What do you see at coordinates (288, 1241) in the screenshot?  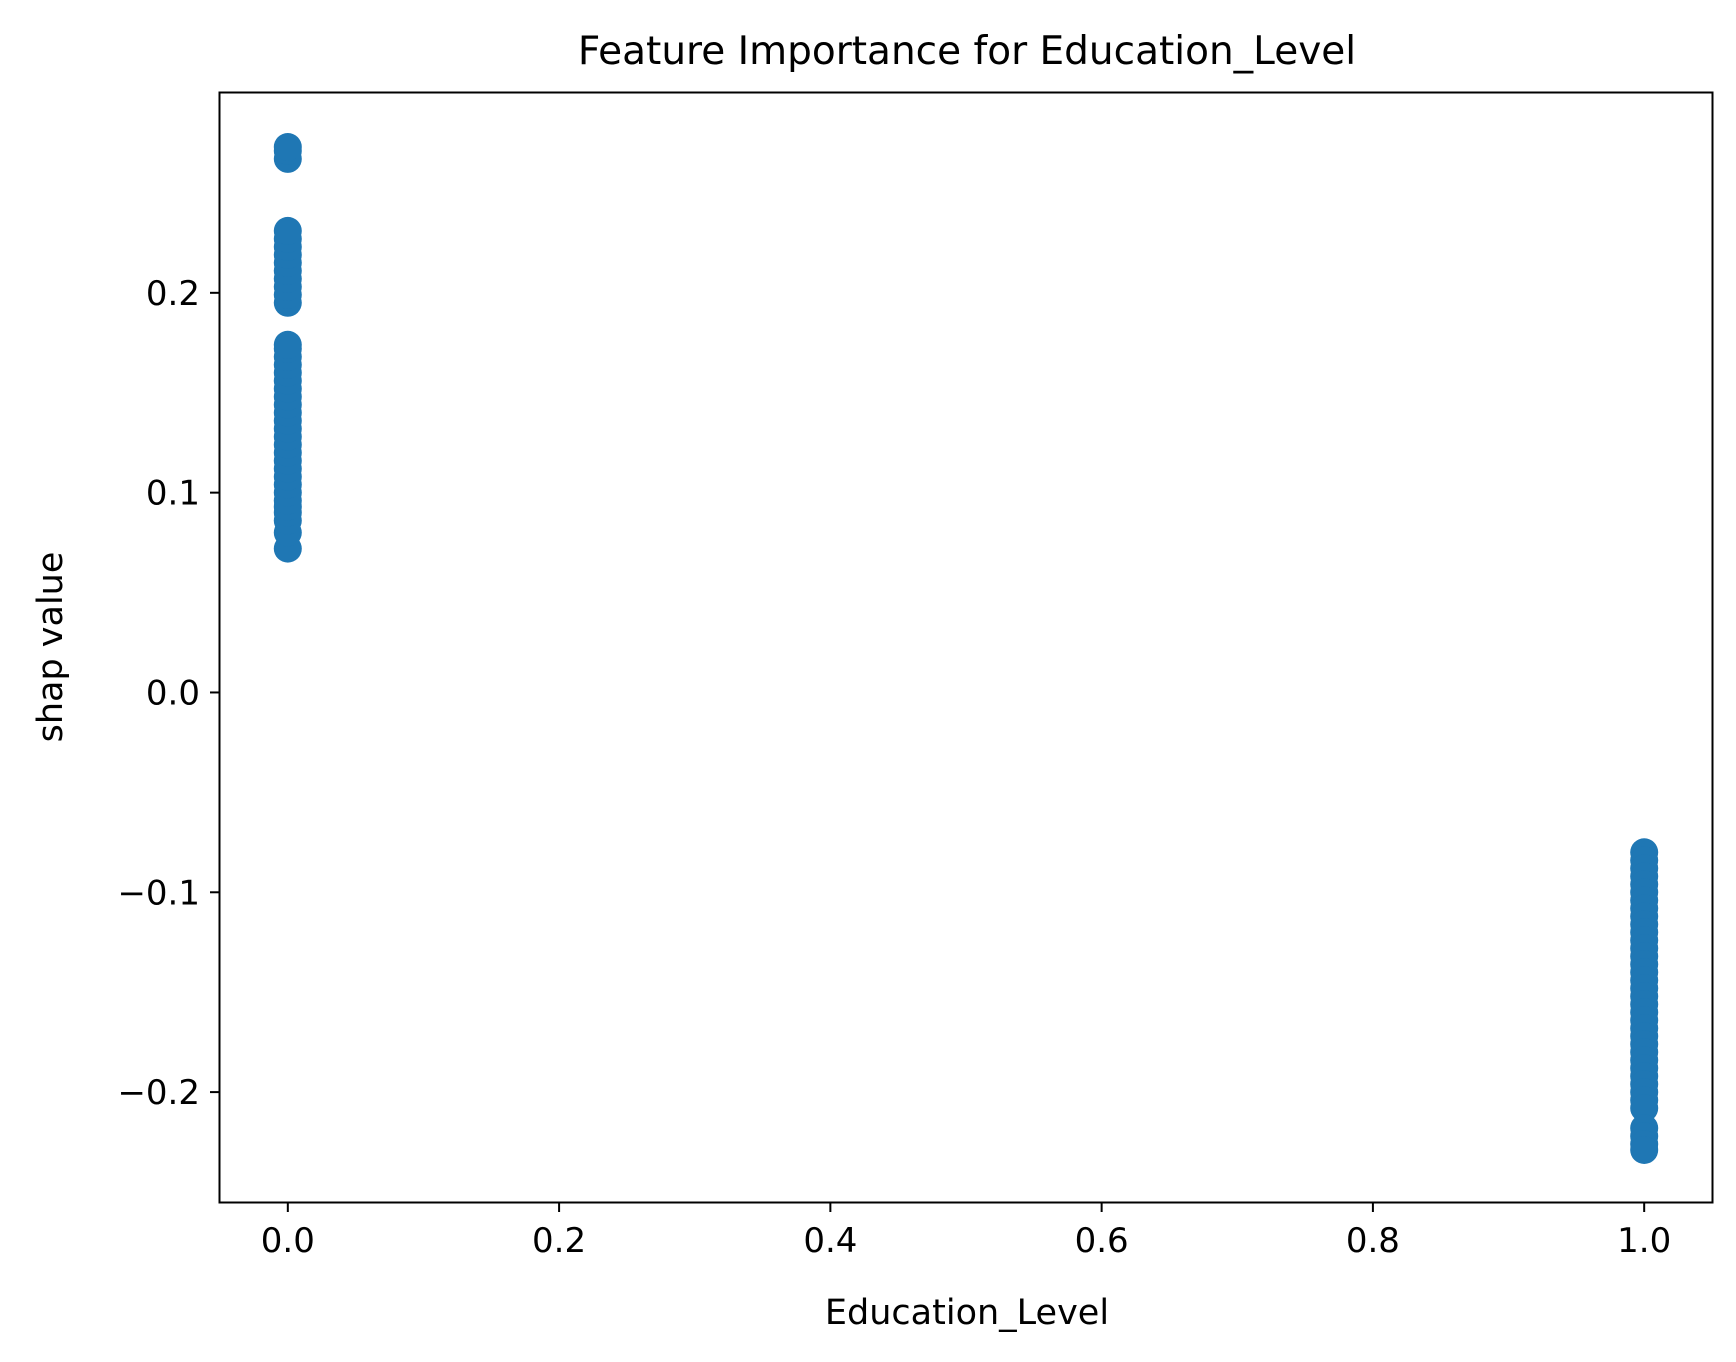 I see `x-tick-label: 0.0` at bounding box center [288, 1241].